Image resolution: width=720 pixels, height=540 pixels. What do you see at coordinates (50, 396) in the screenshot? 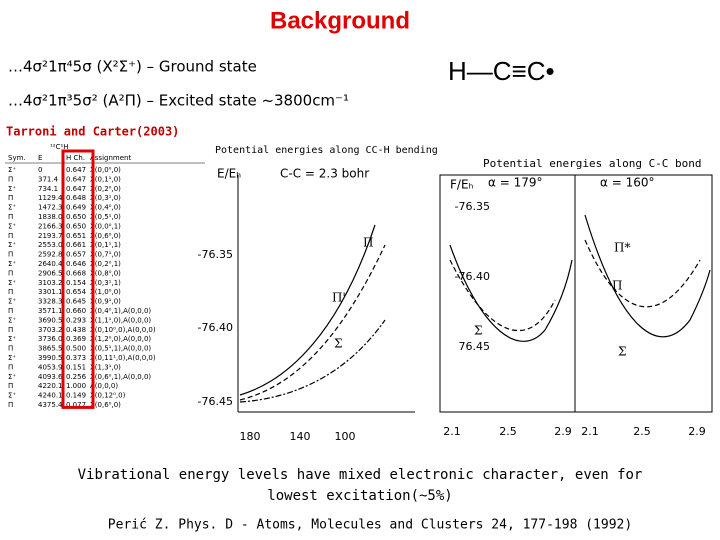
I see `table-cell: 4240.1` at bounding box center [50, 396].